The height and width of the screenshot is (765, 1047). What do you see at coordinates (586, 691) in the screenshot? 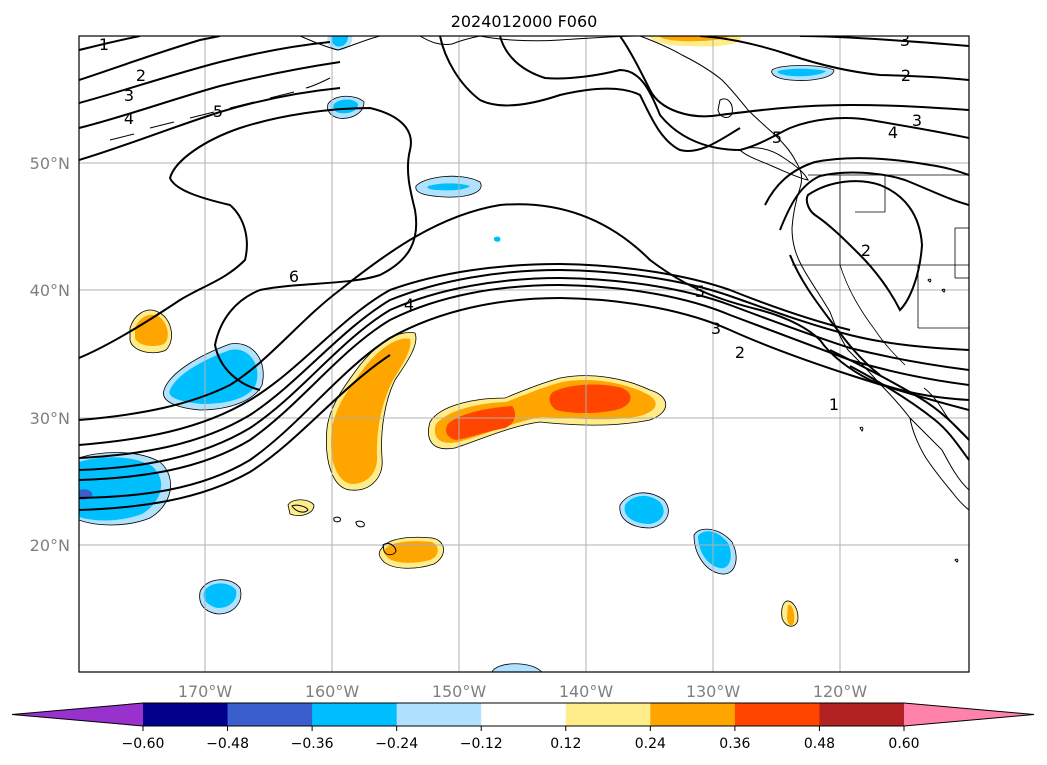
I see `lon-label: 140°W` at bounding box center [586, 691].